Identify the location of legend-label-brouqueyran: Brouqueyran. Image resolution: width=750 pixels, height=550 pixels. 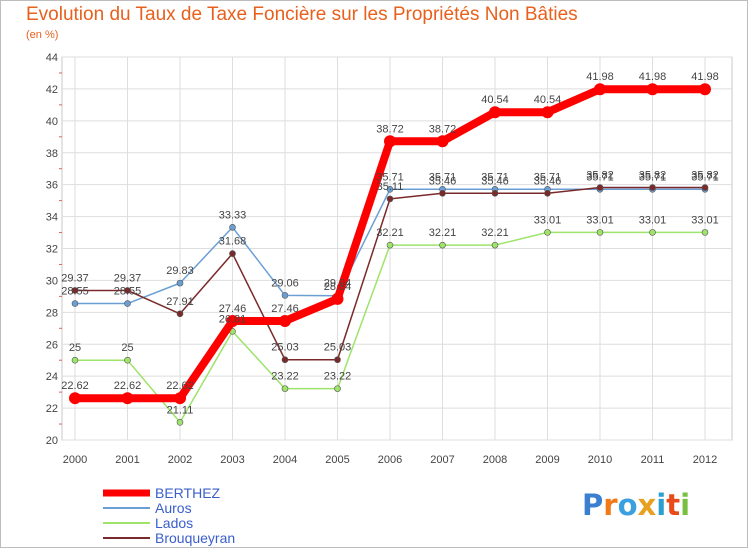
(195, 538).